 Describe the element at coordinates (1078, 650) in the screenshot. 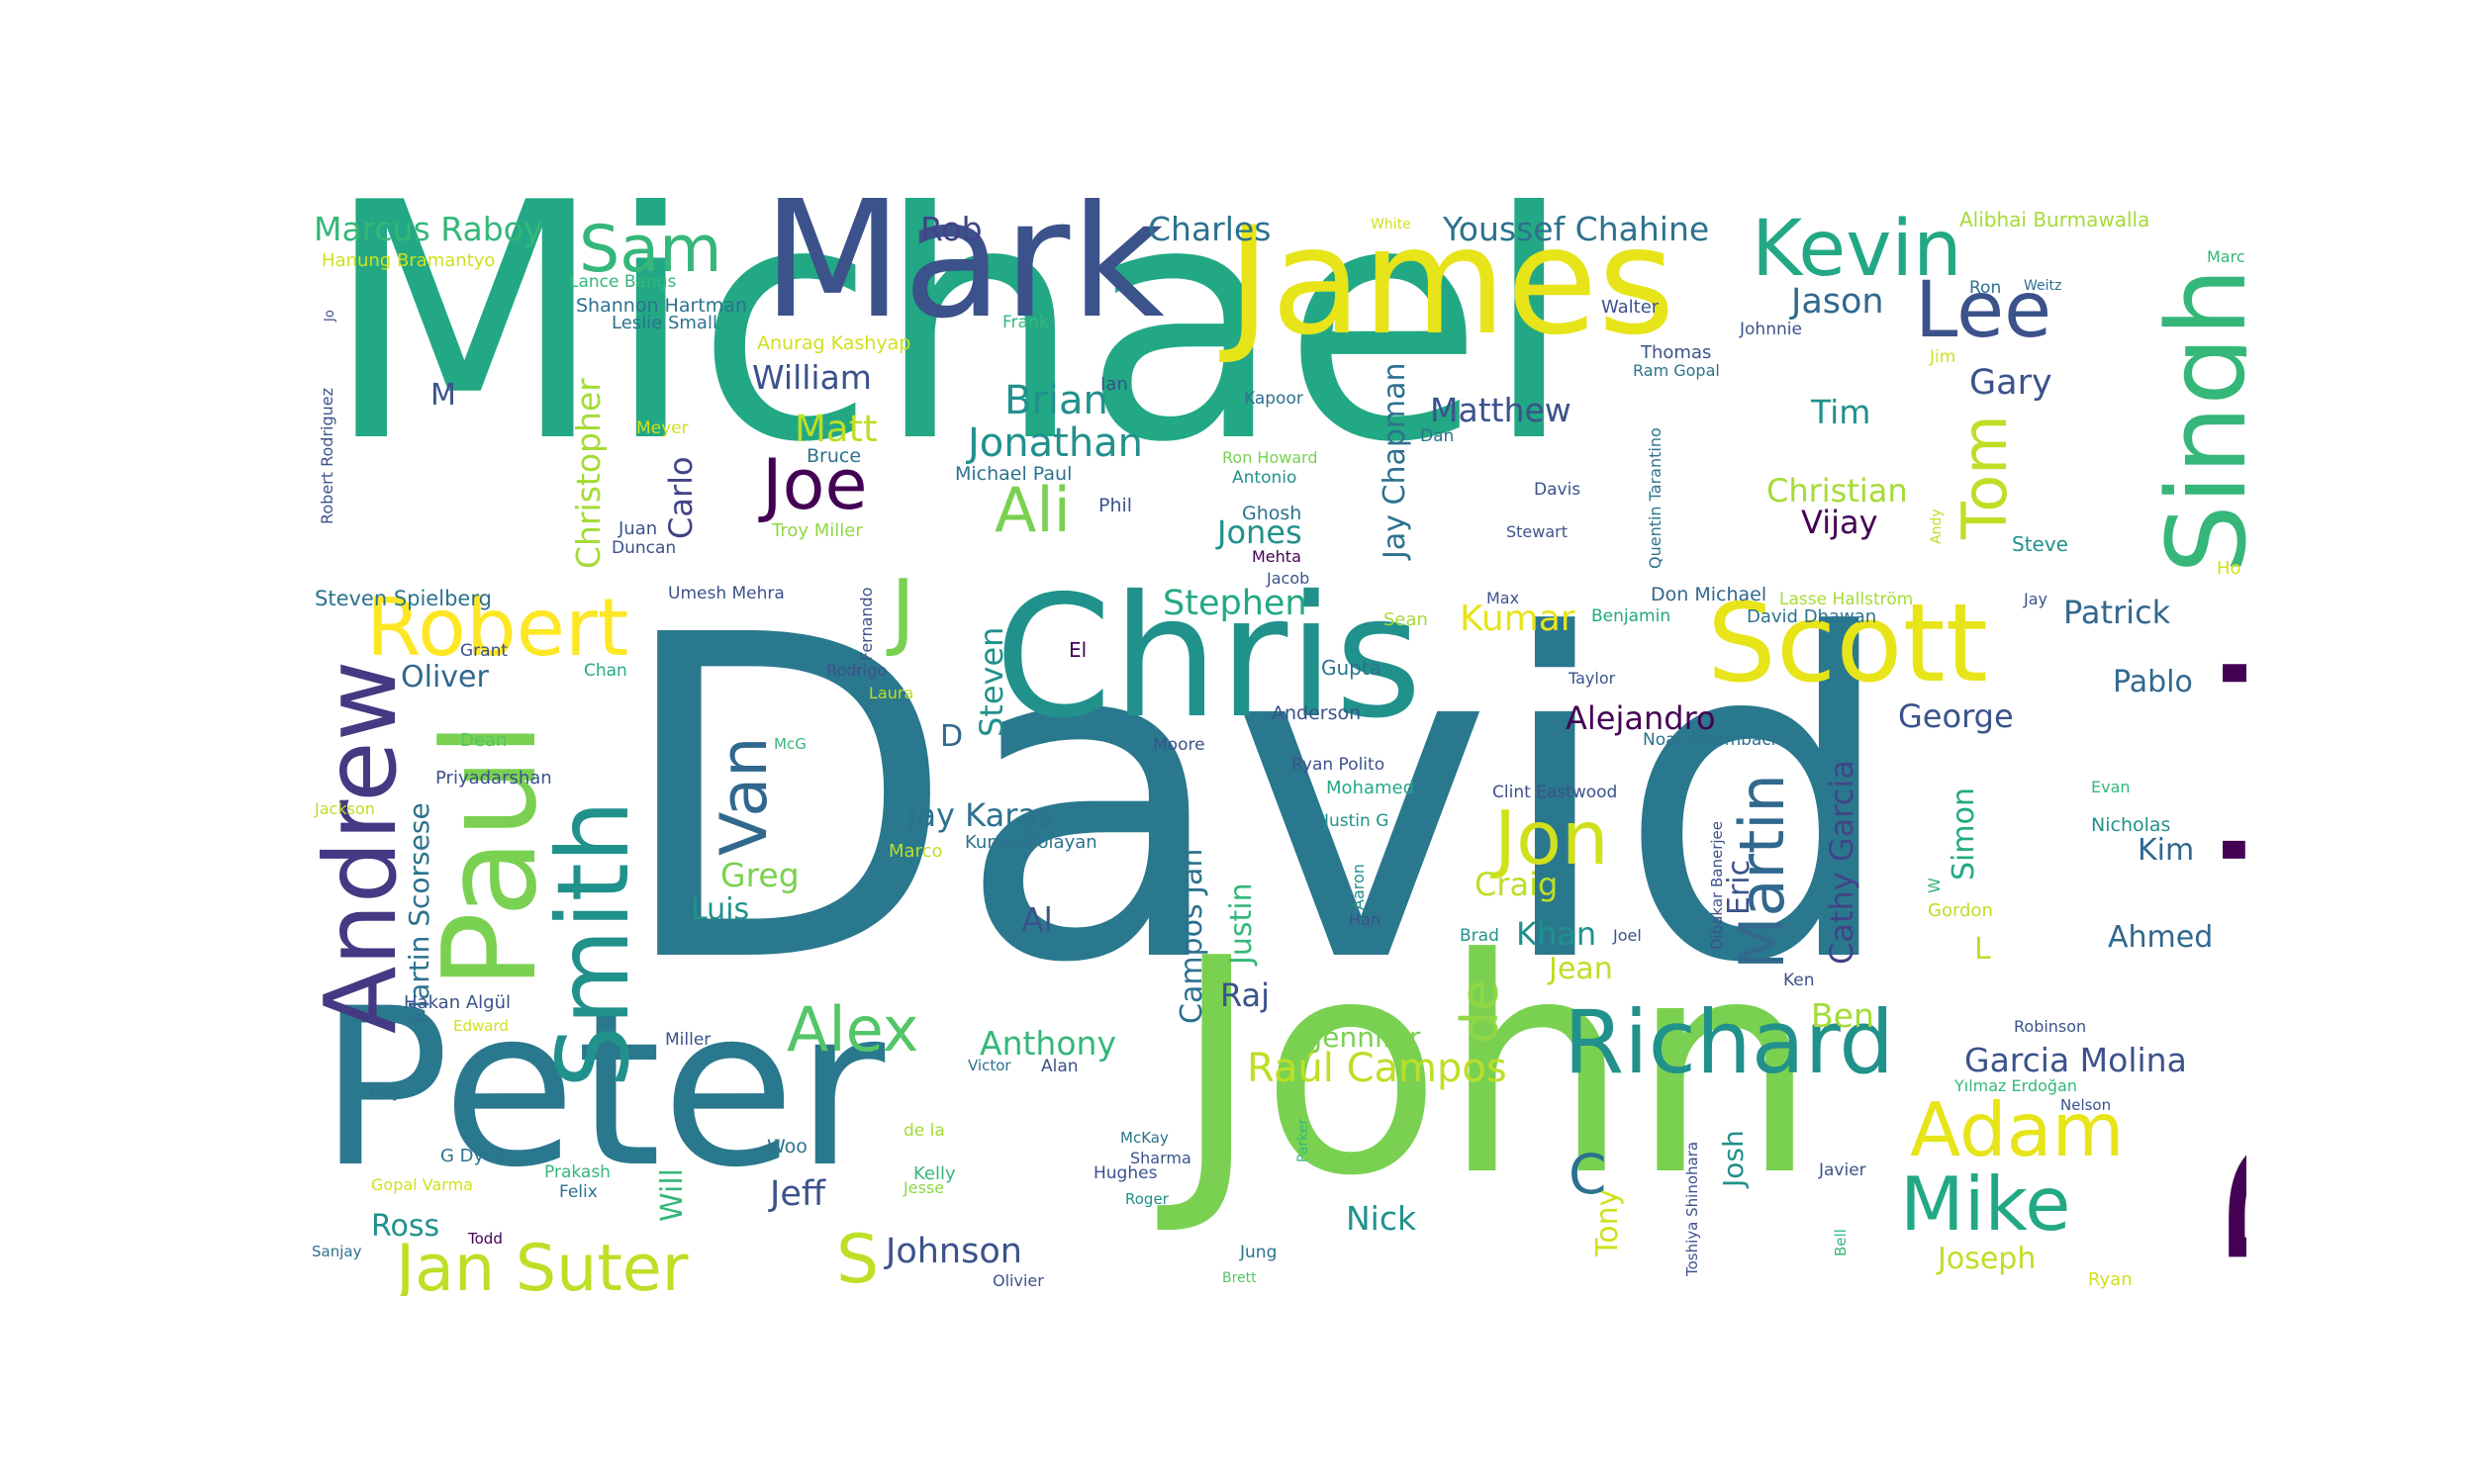

I see `word-el: El` at that location.